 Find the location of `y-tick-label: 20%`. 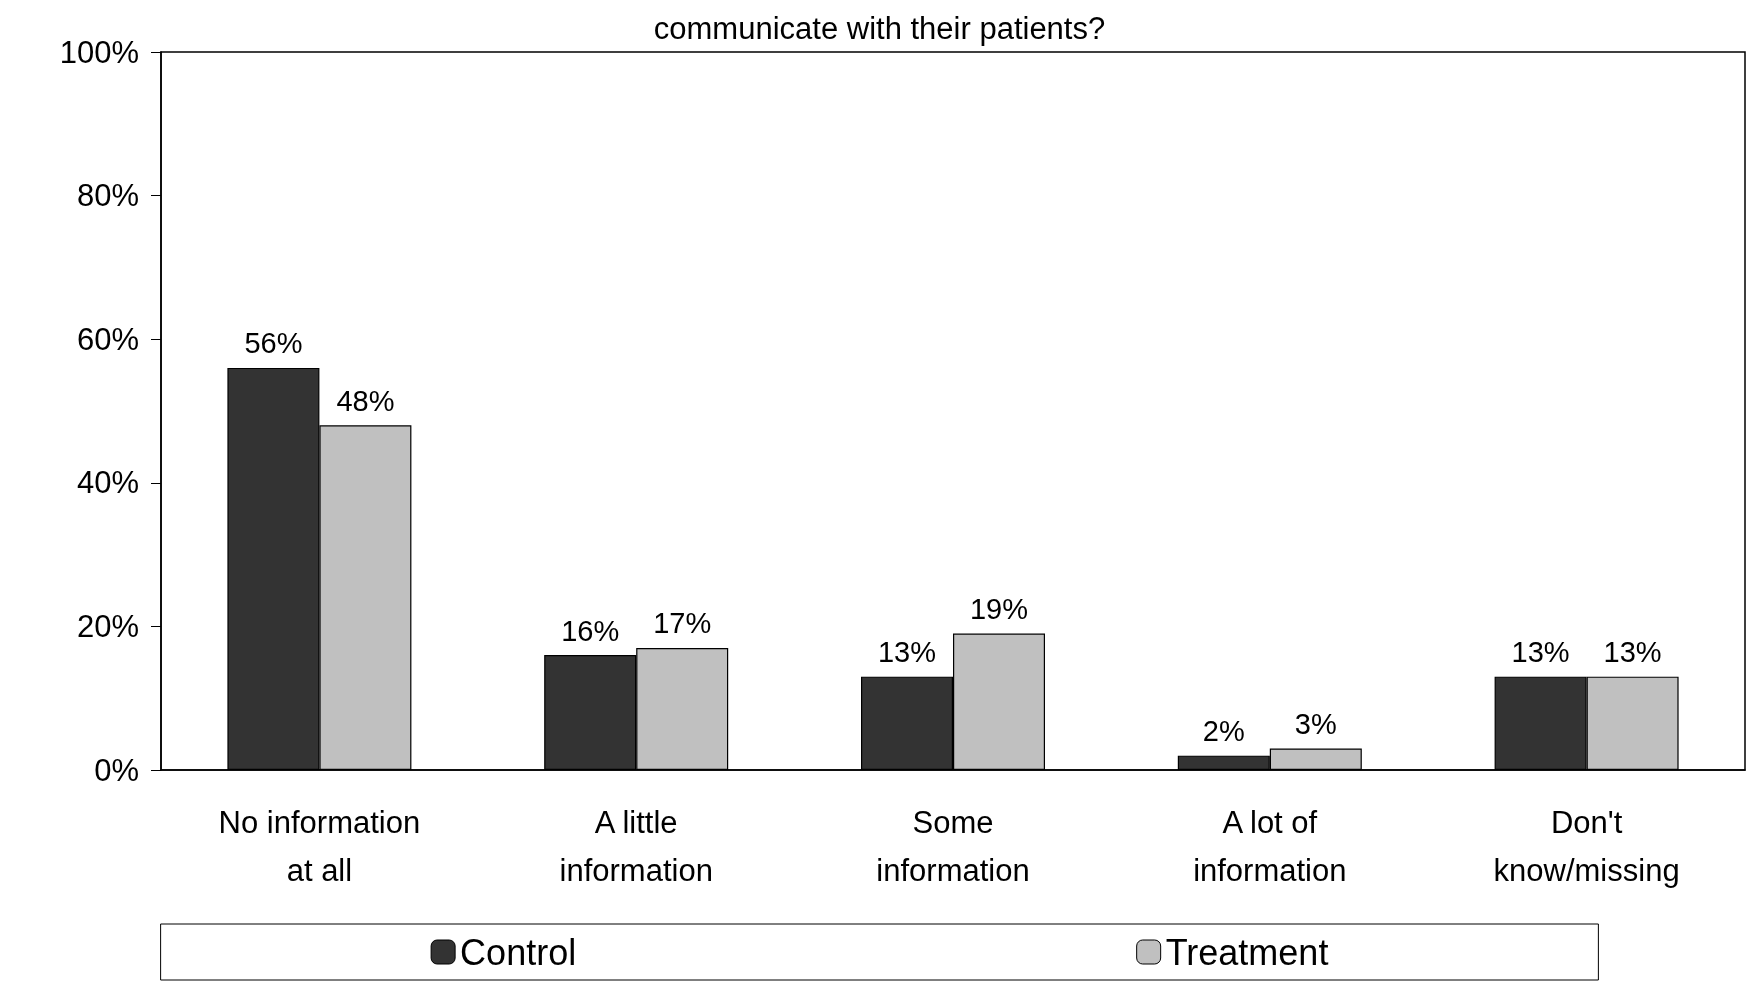

y-tick-label: 20% is located at coordinates (107, 626).